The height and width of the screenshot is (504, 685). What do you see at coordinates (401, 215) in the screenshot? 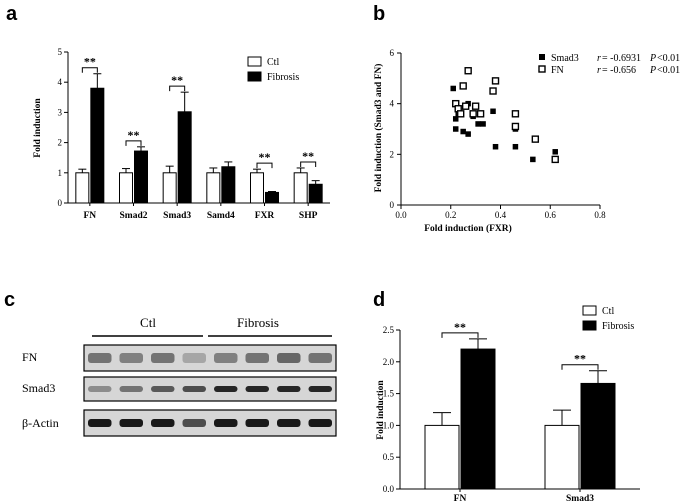
I see `panel-b-x-tick-label: 0.0` at bounding box center [401, 215].